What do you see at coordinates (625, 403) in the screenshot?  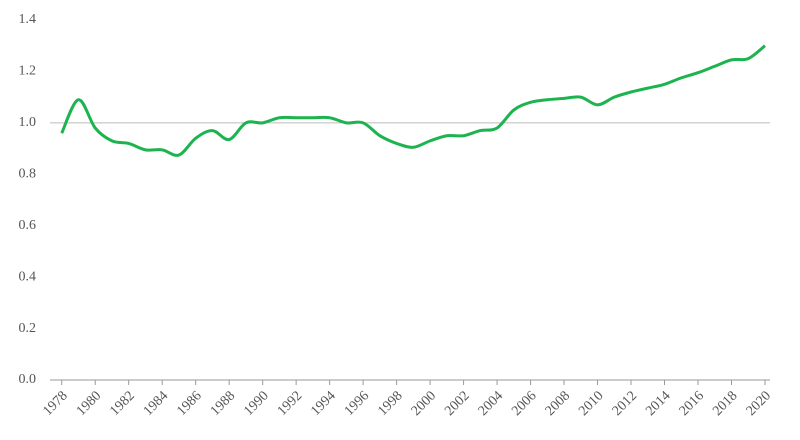 I see `x-tick-label: 2012` at bounding box center [625, 403].